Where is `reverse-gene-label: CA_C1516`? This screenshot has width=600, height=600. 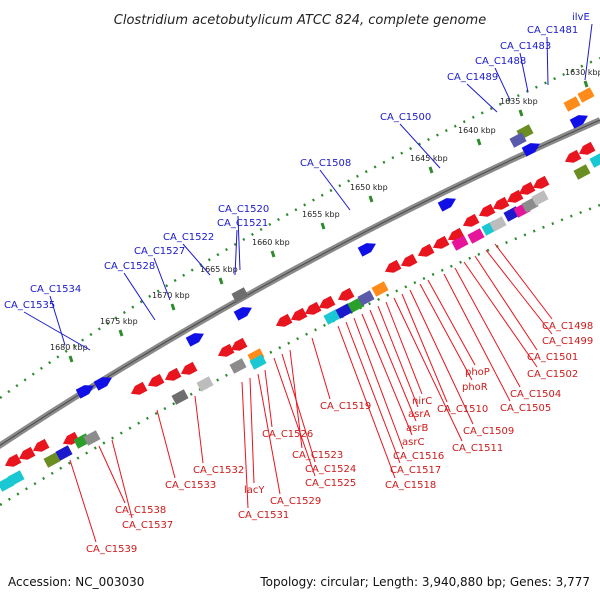
reverse-gene-label: CA_C1516 is located at coordinates (418, 456).